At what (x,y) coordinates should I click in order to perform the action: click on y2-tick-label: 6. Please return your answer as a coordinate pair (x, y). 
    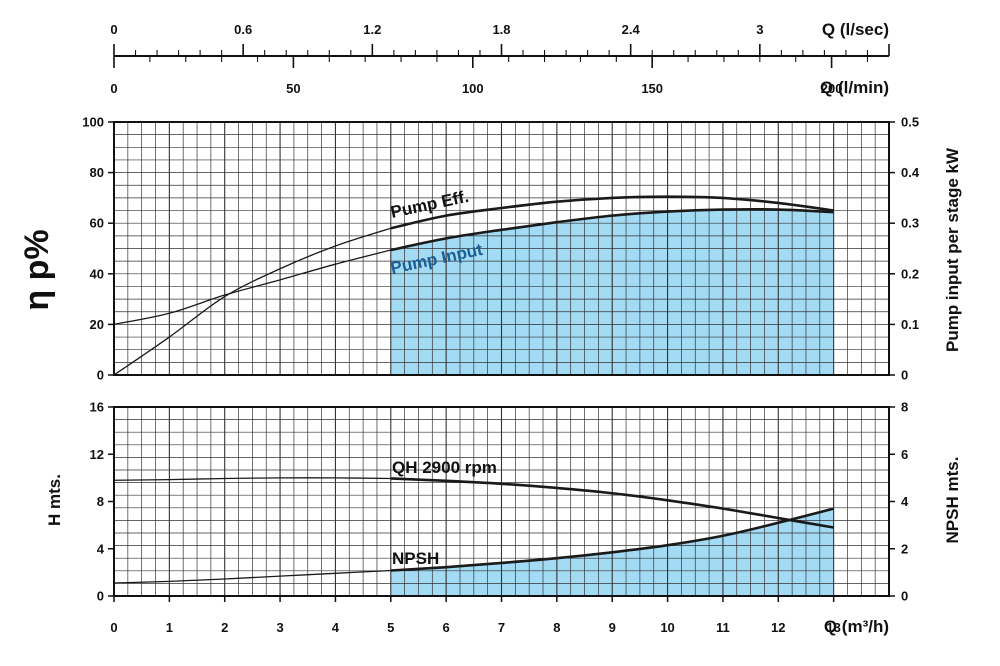
    Looking at the image, I should click on (904, 454).